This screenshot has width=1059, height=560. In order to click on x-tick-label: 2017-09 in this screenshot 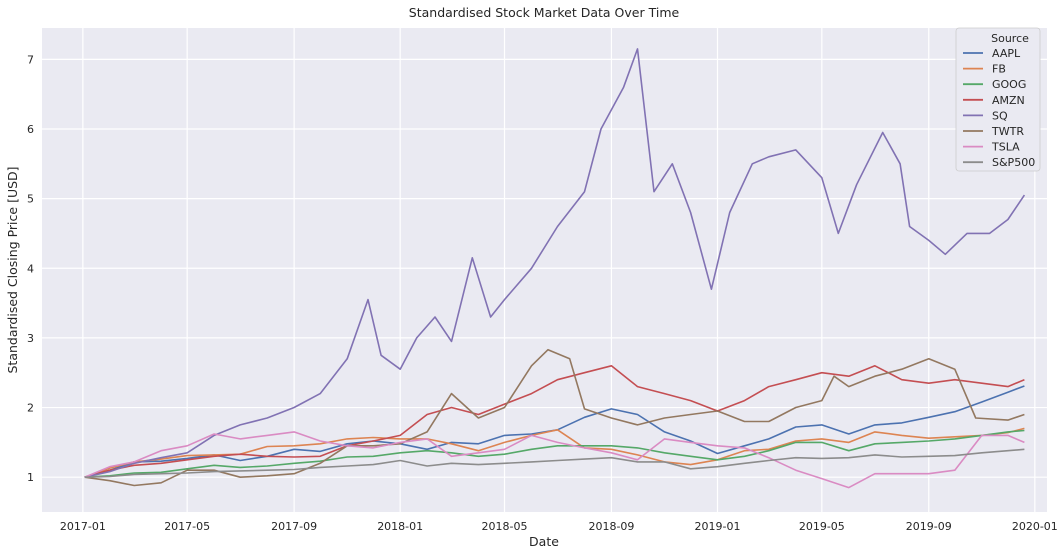, I will do `click(294, 526)`.